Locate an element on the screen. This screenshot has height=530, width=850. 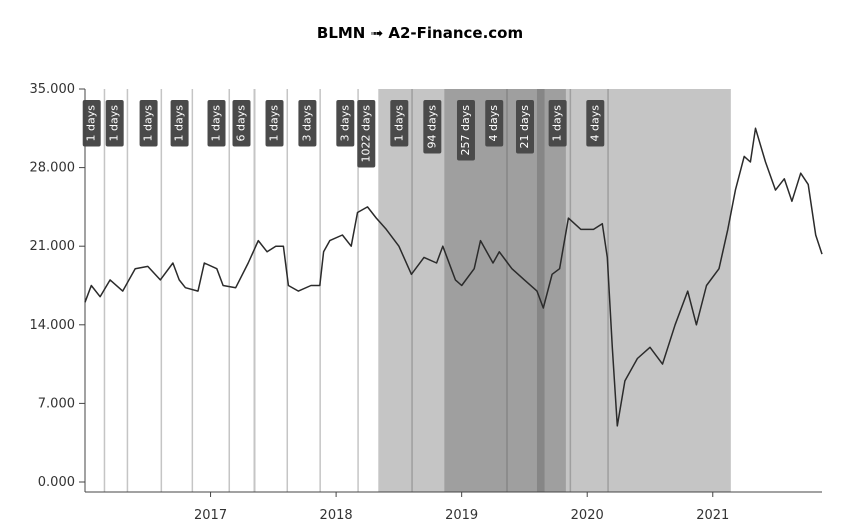
drawdown-label: 21 days is located at coordinates (524, 127).